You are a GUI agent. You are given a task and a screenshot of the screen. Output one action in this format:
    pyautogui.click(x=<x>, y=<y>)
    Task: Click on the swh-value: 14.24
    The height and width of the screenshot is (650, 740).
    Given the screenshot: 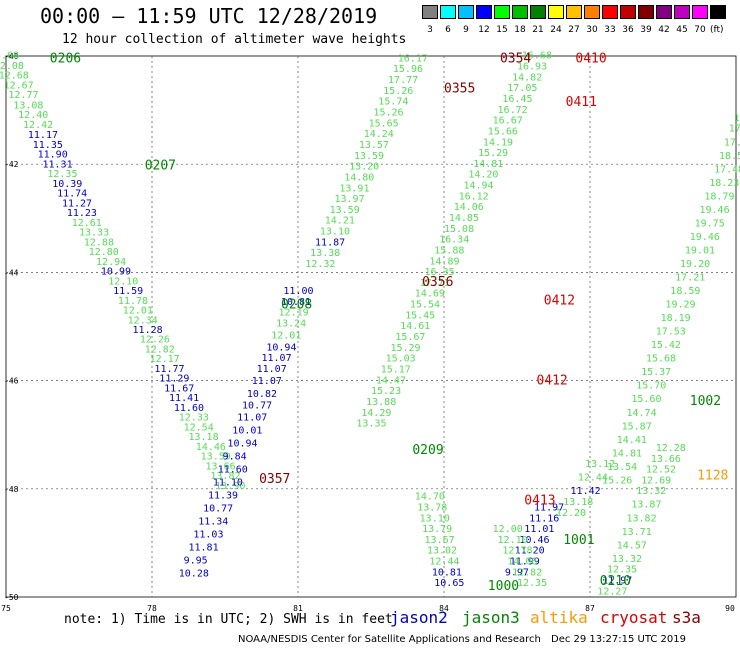 What is the action you would take?
    pyautogui.click(x=379, y=134)
    